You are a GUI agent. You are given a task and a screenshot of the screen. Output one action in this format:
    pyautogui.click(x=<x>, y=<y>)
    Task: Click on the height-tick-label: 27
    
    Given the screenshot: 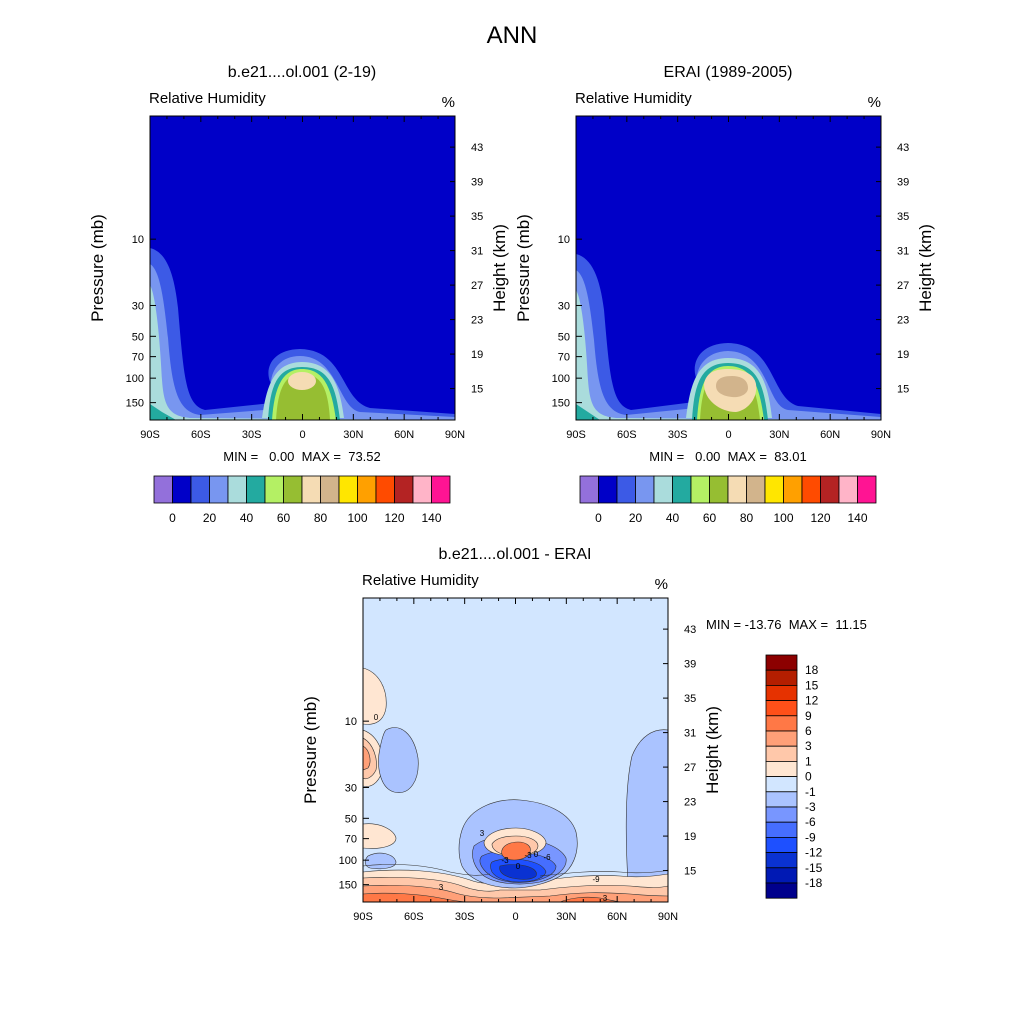 What is the action you would take?
    pyautogui.click(x=477, y=286)
    